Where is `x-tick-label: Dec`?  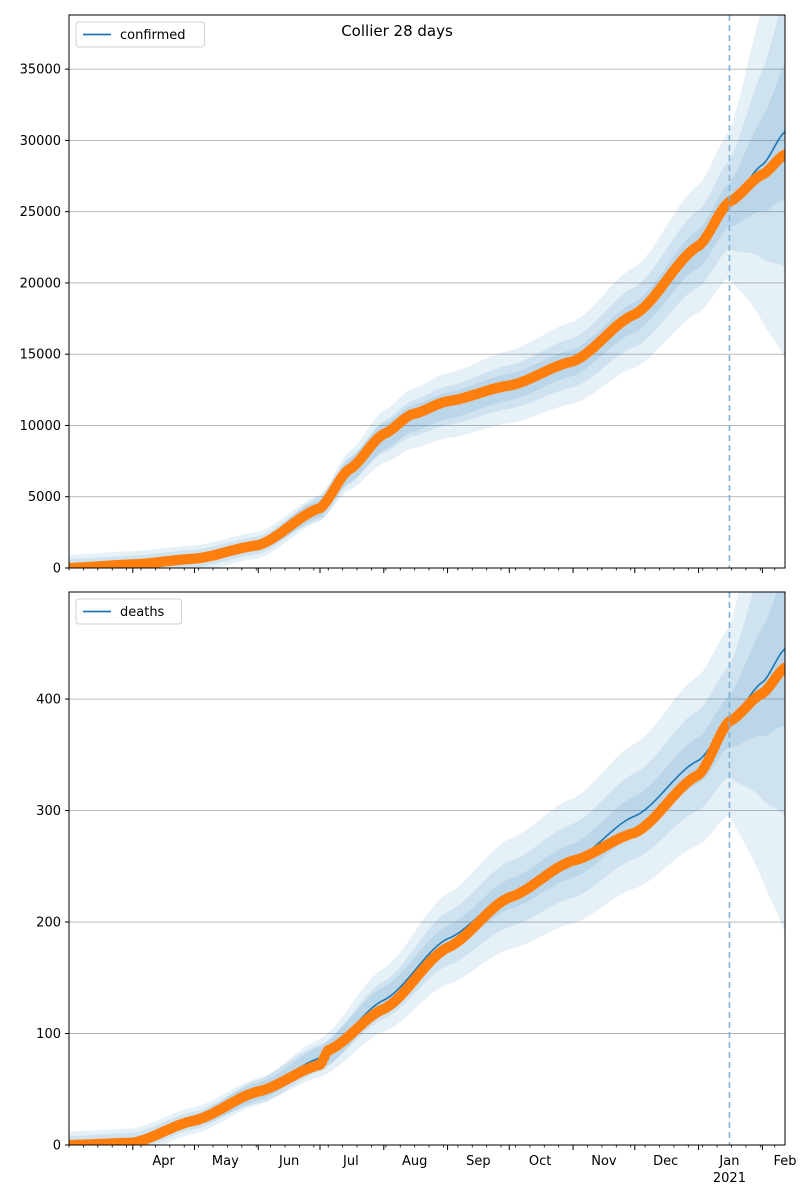 x-tick-label: Dec is located at coordinates (665, 1161).